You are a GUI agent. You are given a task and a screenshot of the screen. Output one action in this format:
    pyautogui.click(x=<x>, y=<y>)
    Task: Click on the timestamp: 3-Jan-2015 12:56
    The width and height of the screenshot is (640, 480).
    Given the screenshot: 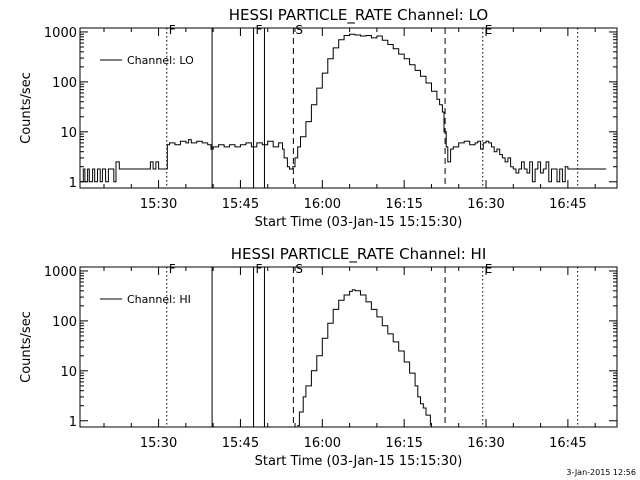 What is the action you would take?
    pyautogui.click(x=601, y=472)
    